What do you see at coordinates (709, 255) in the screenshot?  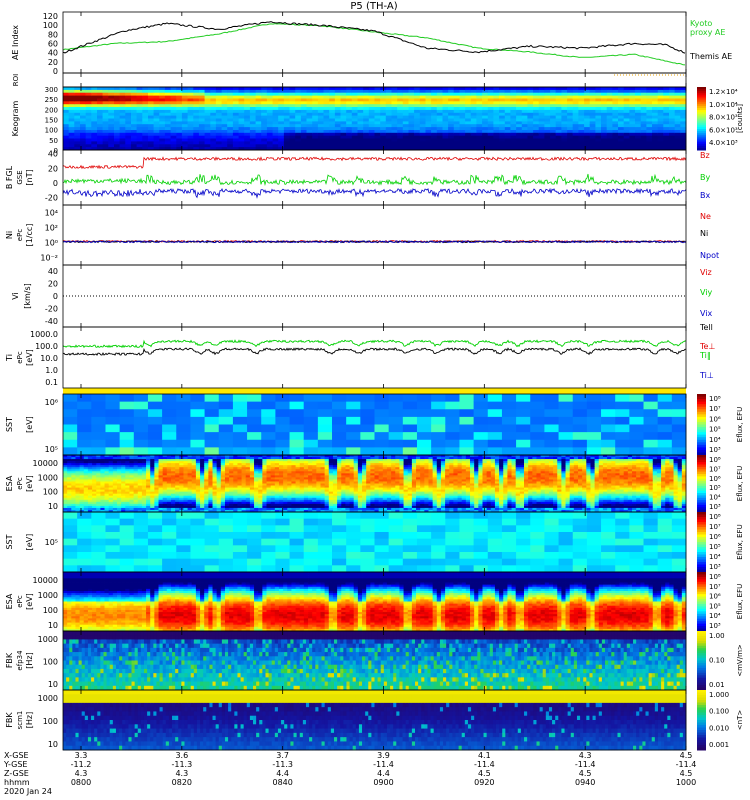 I see `density-legend: Npot` at bounding box center [709, 255].